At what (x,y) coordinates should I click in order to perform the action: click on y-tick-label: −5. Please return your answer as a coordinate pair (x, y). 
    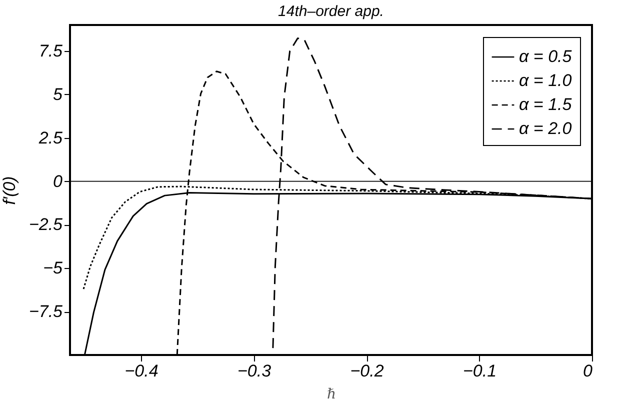
    Looking at the image, I should click on (53, 268).